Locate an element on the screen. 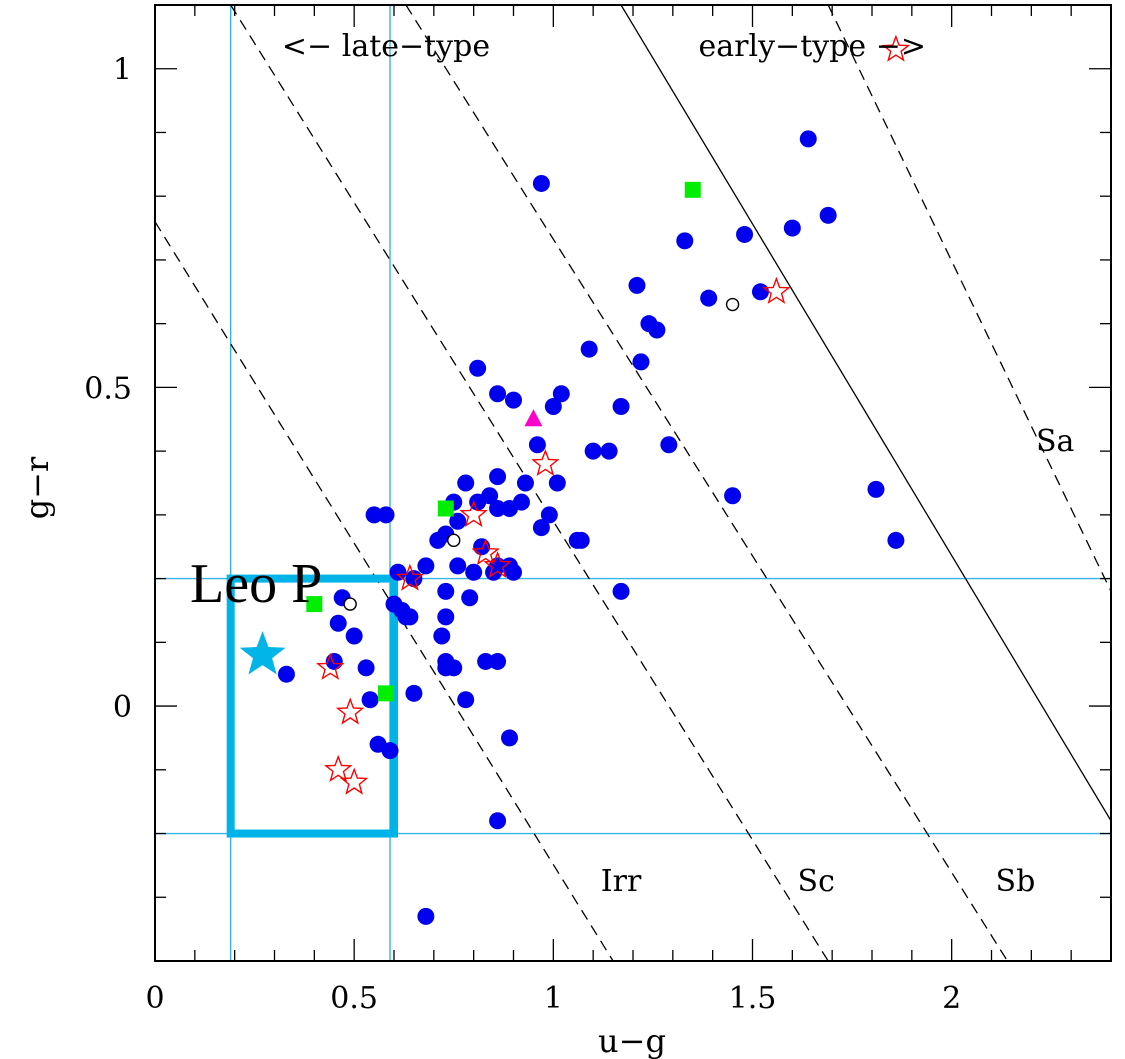 The width and height of the screenshot is (1125, 1059). annotation-label: Sa is located at coordinates (1055, 441).